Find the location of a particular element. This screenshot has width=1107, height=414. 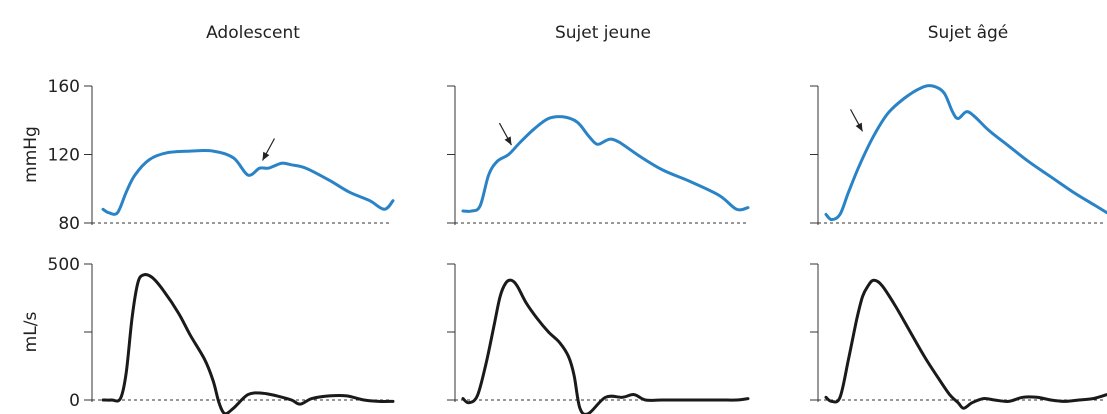

column-titles: Adolescent Sujet jeune Sujet âgé is located at coordinates (607, 33).